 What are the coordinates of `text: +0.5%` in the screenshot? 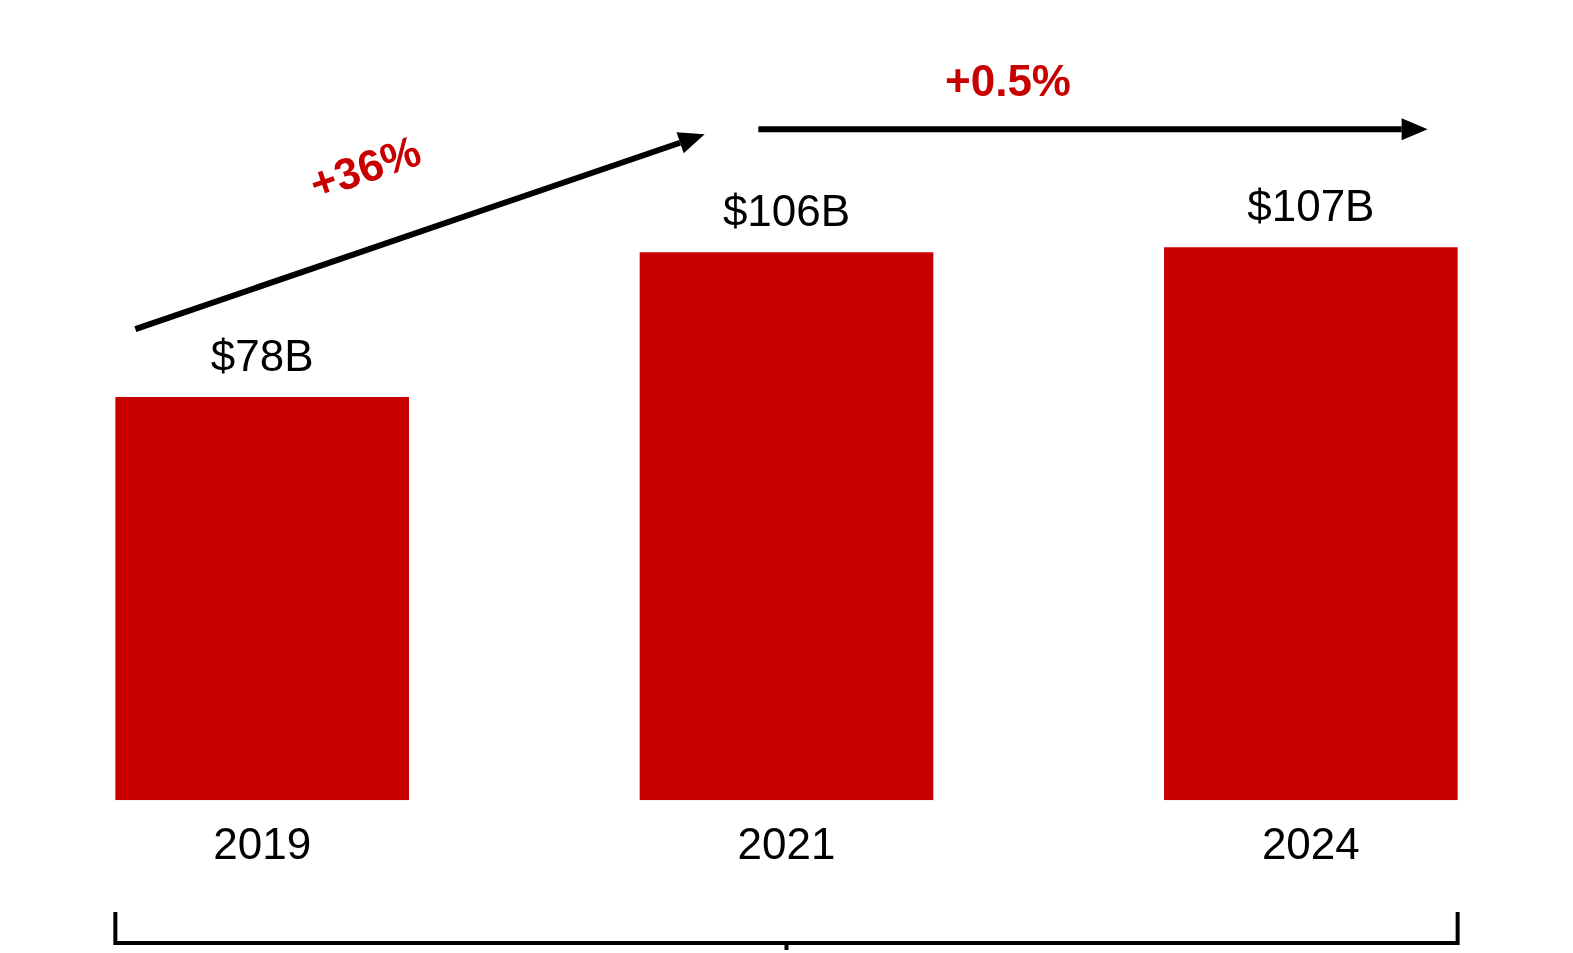 It's located at (1007, 81).